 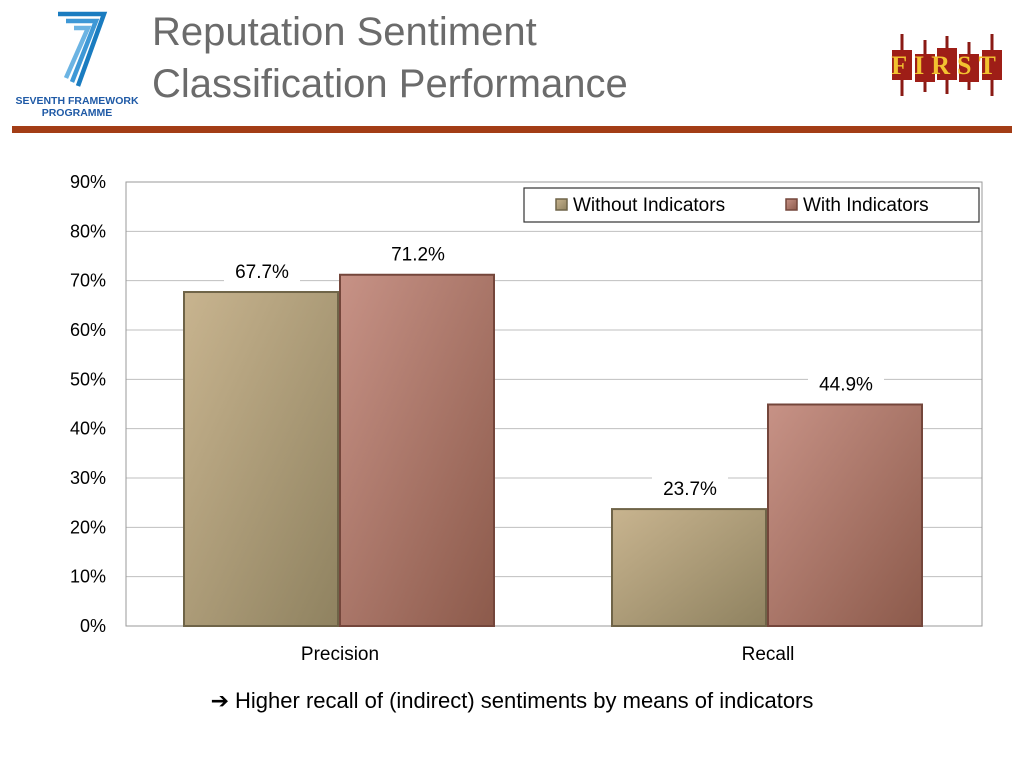 What do you see at coordinates (77, 101) in the screenshot?
I see `fp7-text-line1: SEVENTH FRAMEWORK` at bounding box center [77, 101].